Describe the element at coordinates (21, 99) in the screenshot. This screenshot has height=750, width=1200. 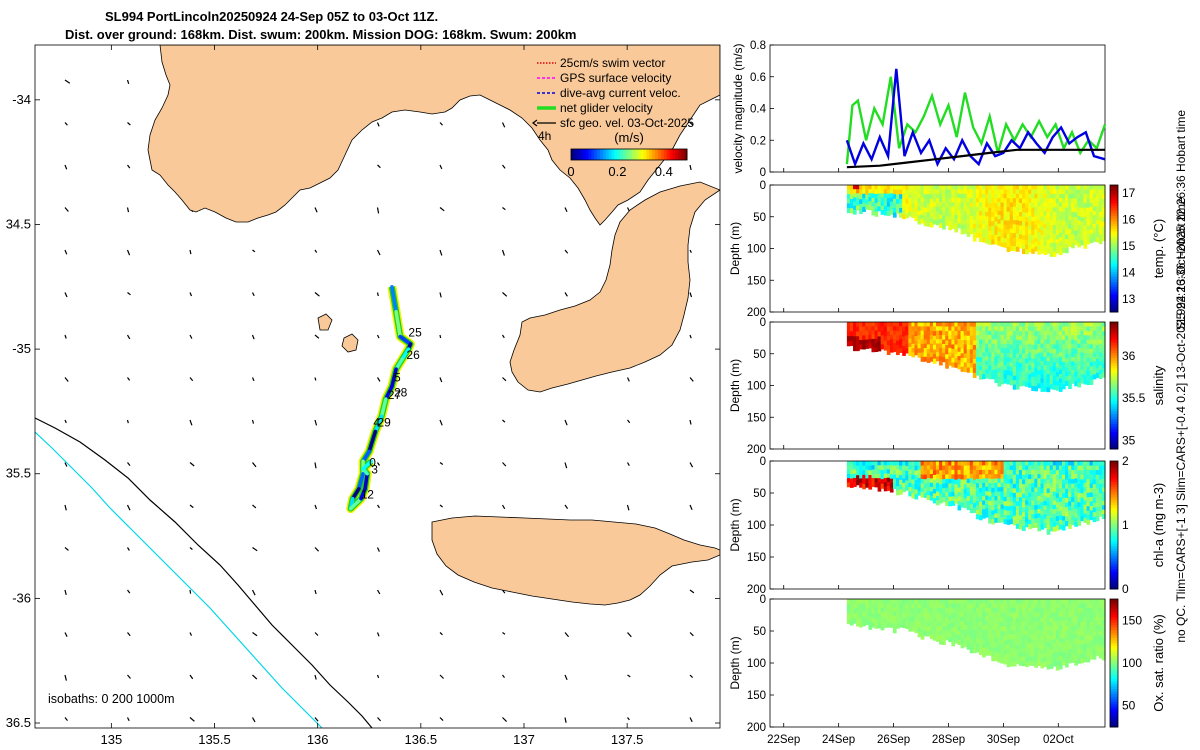
I see `y-tick-label: -34` at that location.